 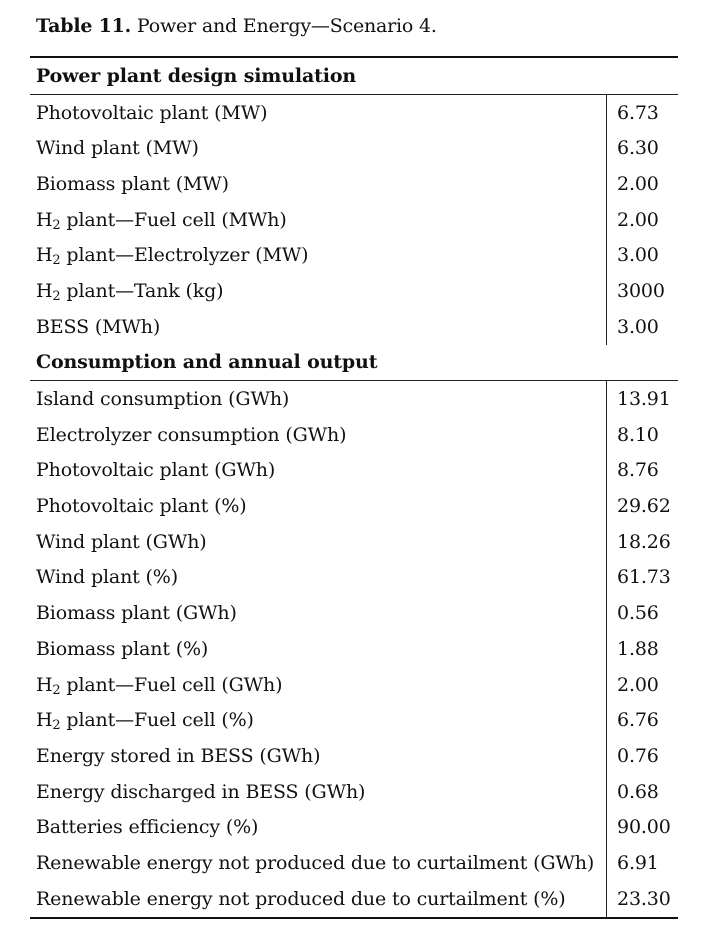 I want to click on row-label-text: Photovoltaic plant (GWh), so click(x=156, y=470).